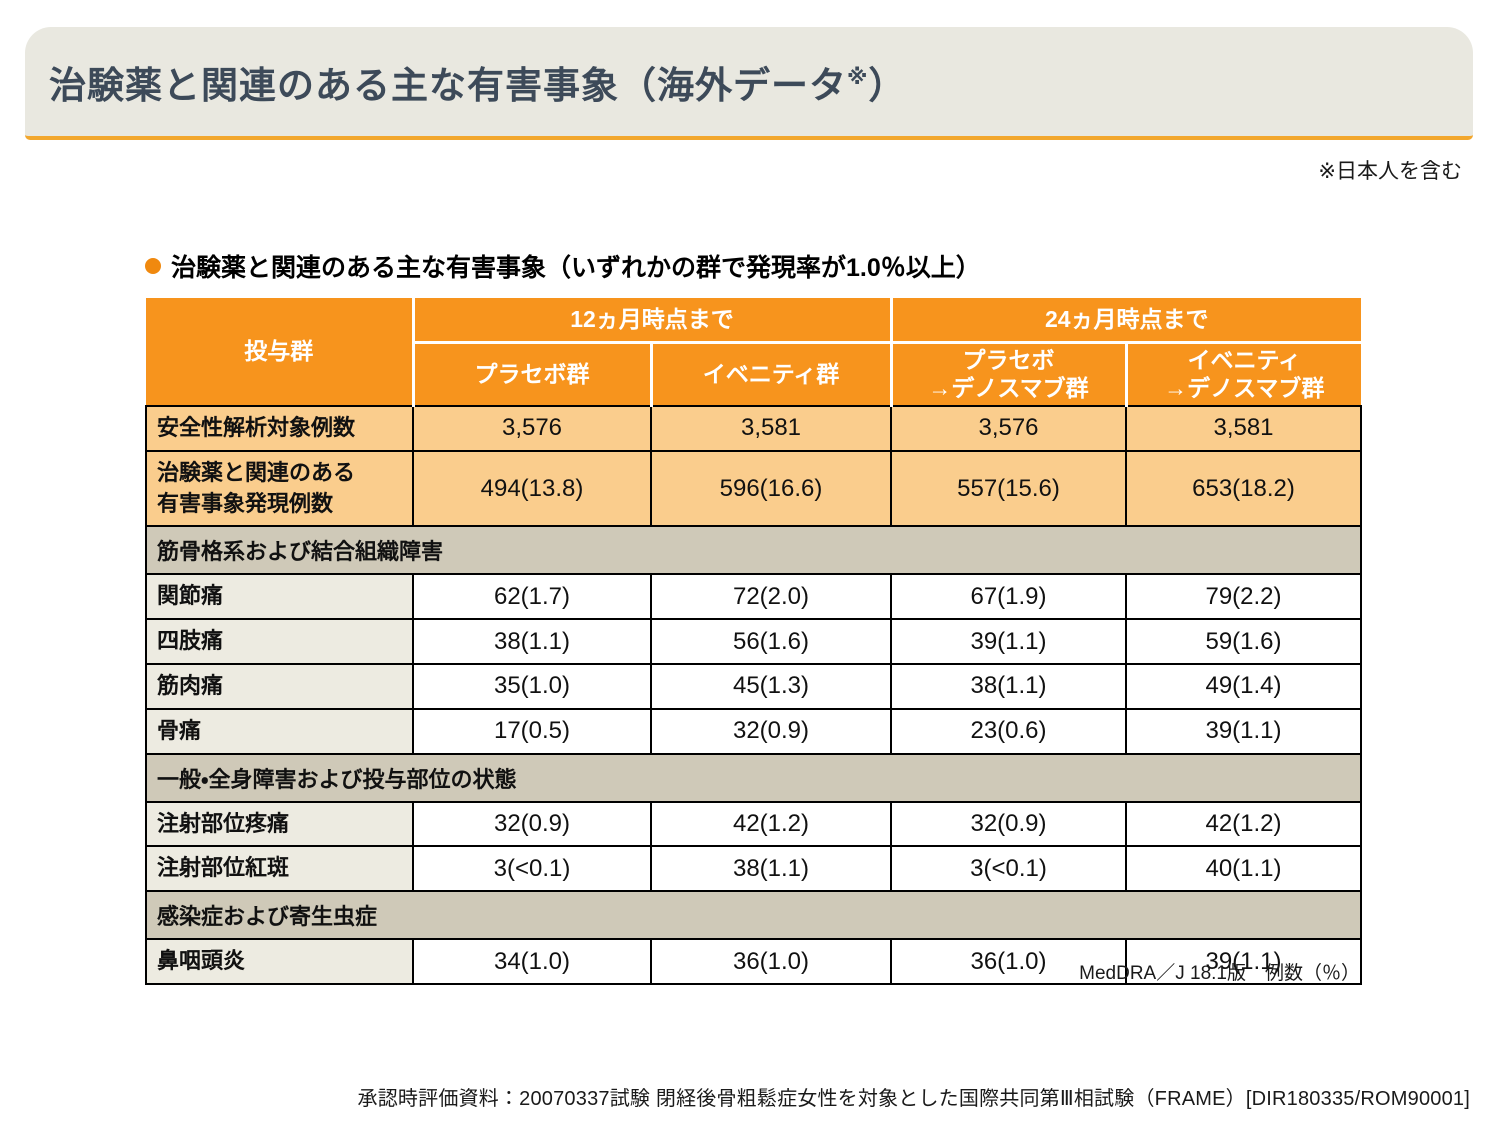 The height and width of the screenshot is (1125, 1500). I want to click on row-label: 注射部位紅斑, so click(279, 869).